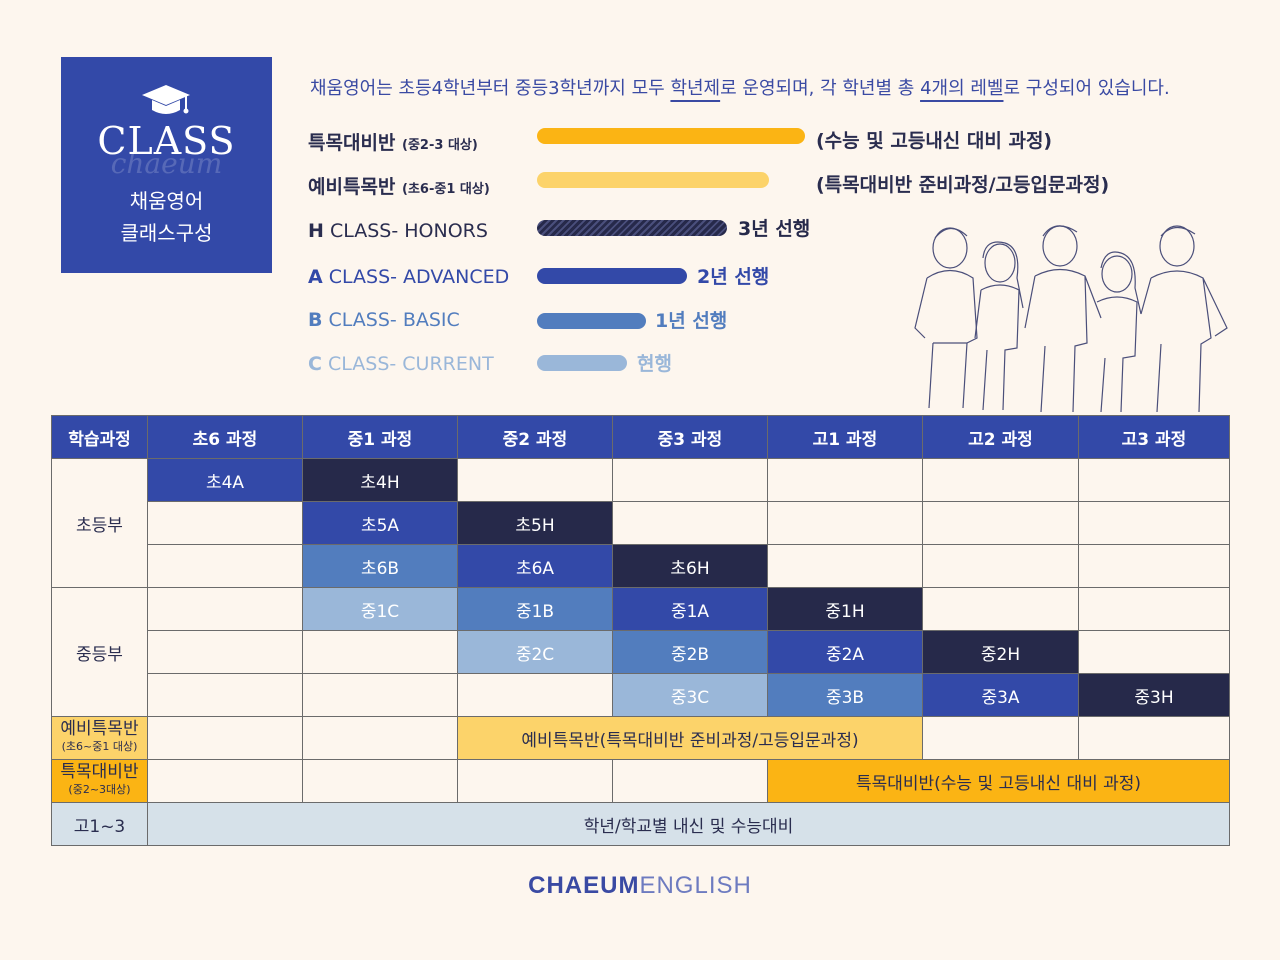  I want to click on table-row: 중3C 중3B 중3A 중3H, so click(641, 695).